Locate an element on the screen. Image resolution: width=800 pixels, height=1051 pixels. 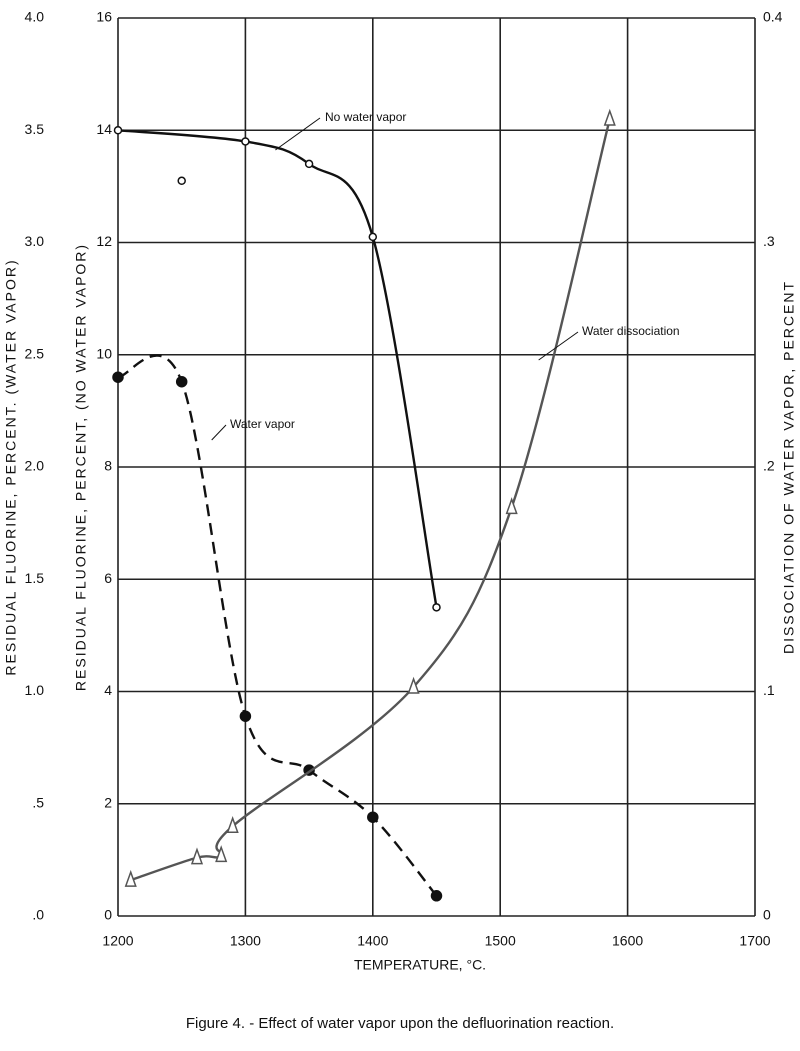
y3-tick-label: 3.5 is located at coordinates (35, 129).